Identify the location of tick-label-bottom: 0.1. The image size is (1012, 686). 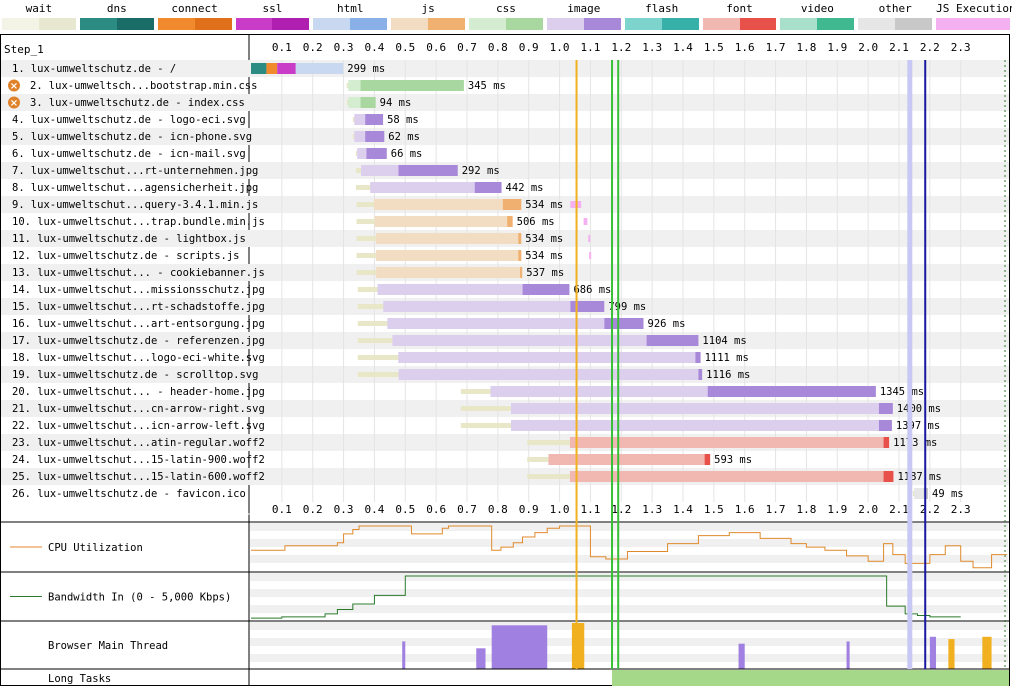
(282, 509).